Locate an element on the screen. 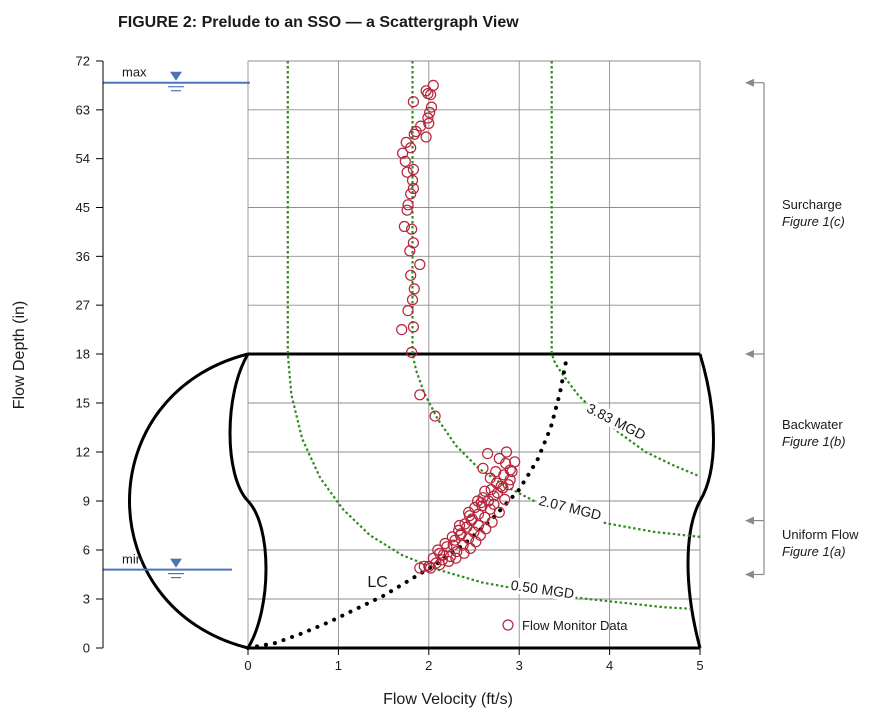  y-tick-label: 36 is located at coordinates (83, 256).